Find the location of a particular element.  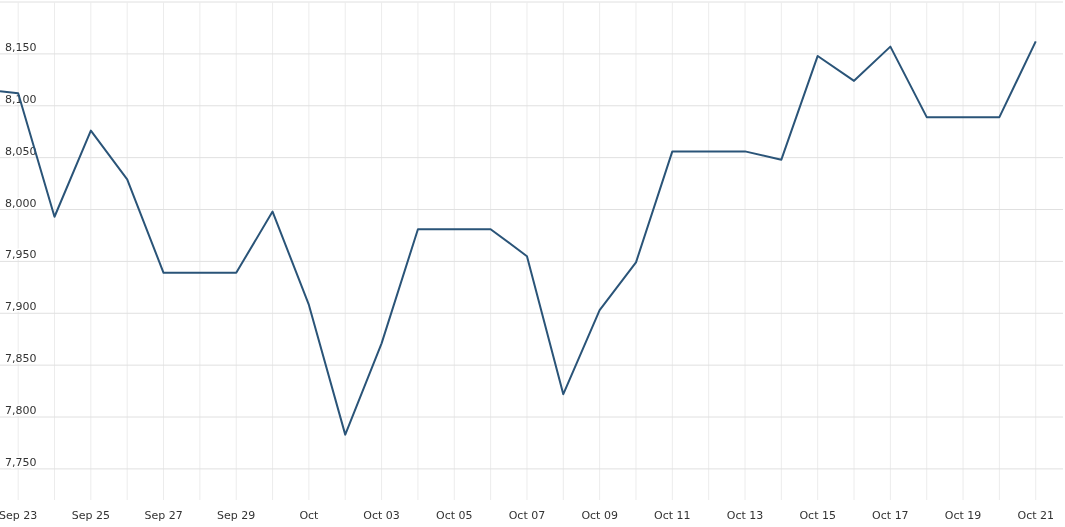

x-tick-label: Oct 15 is located at coordinates (817, 515).